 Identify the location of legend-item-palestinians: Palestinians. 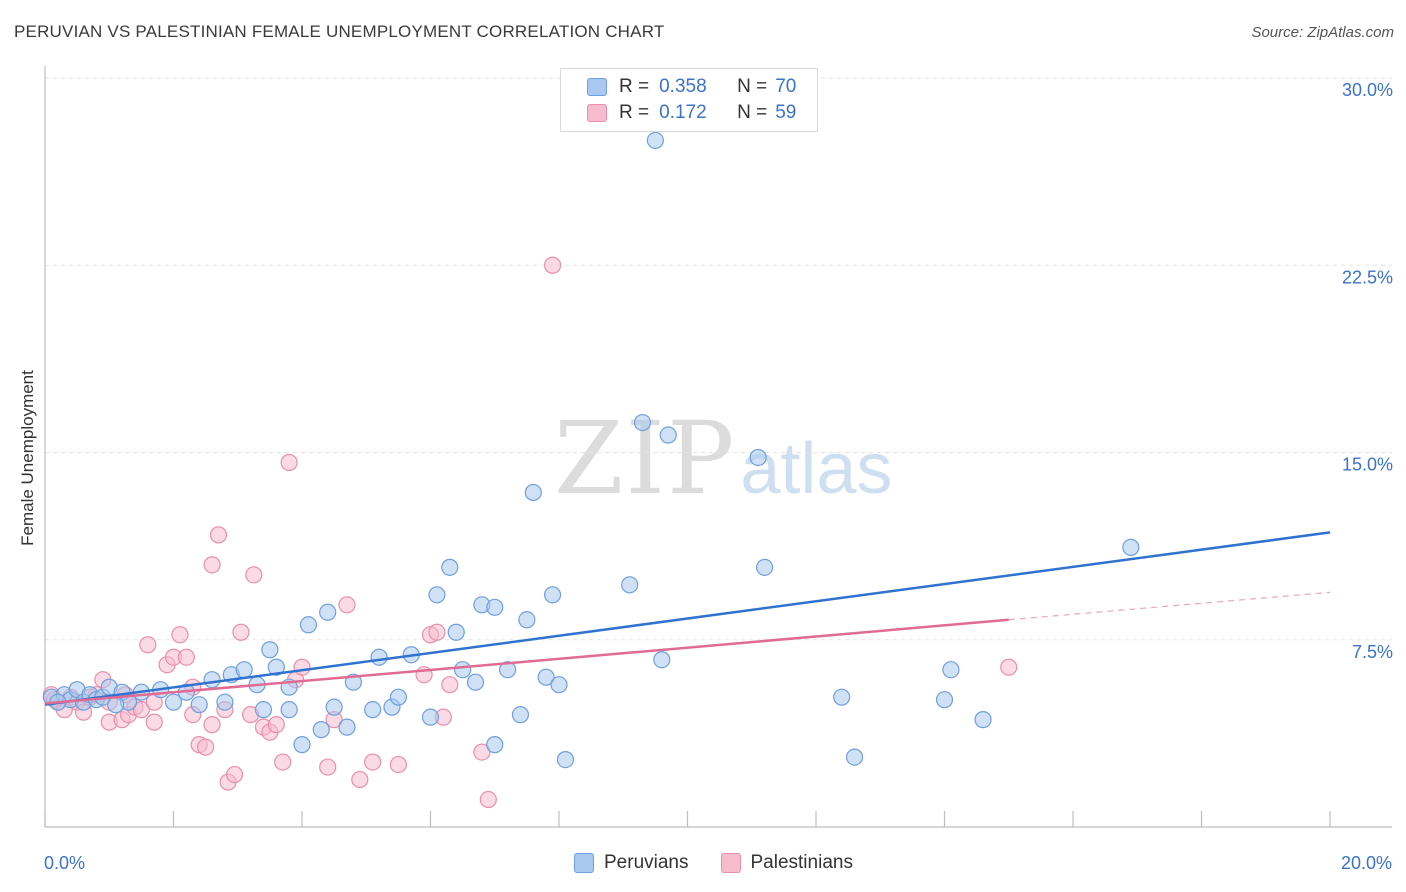
(786, 863).